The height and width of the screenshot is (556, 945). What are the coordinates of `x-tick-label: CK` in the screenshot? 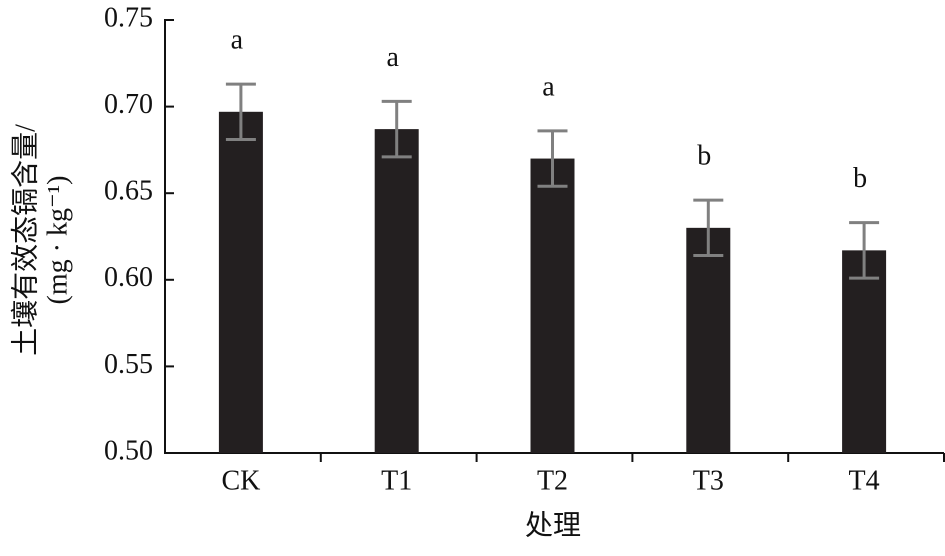 It's located at (240, 480).